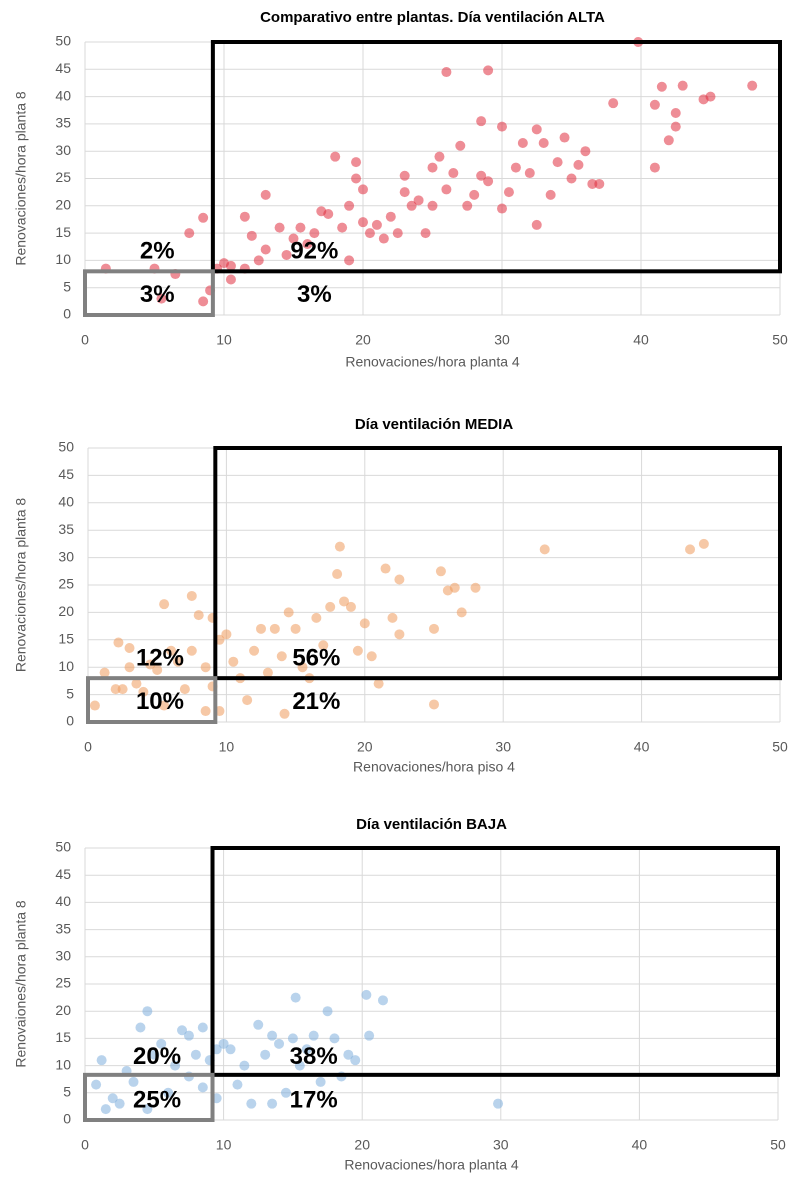  What do you see at coordinates (63, 928) in the screenshot?
I see `y-tick-label: 35` at bounding box center [63, 928].